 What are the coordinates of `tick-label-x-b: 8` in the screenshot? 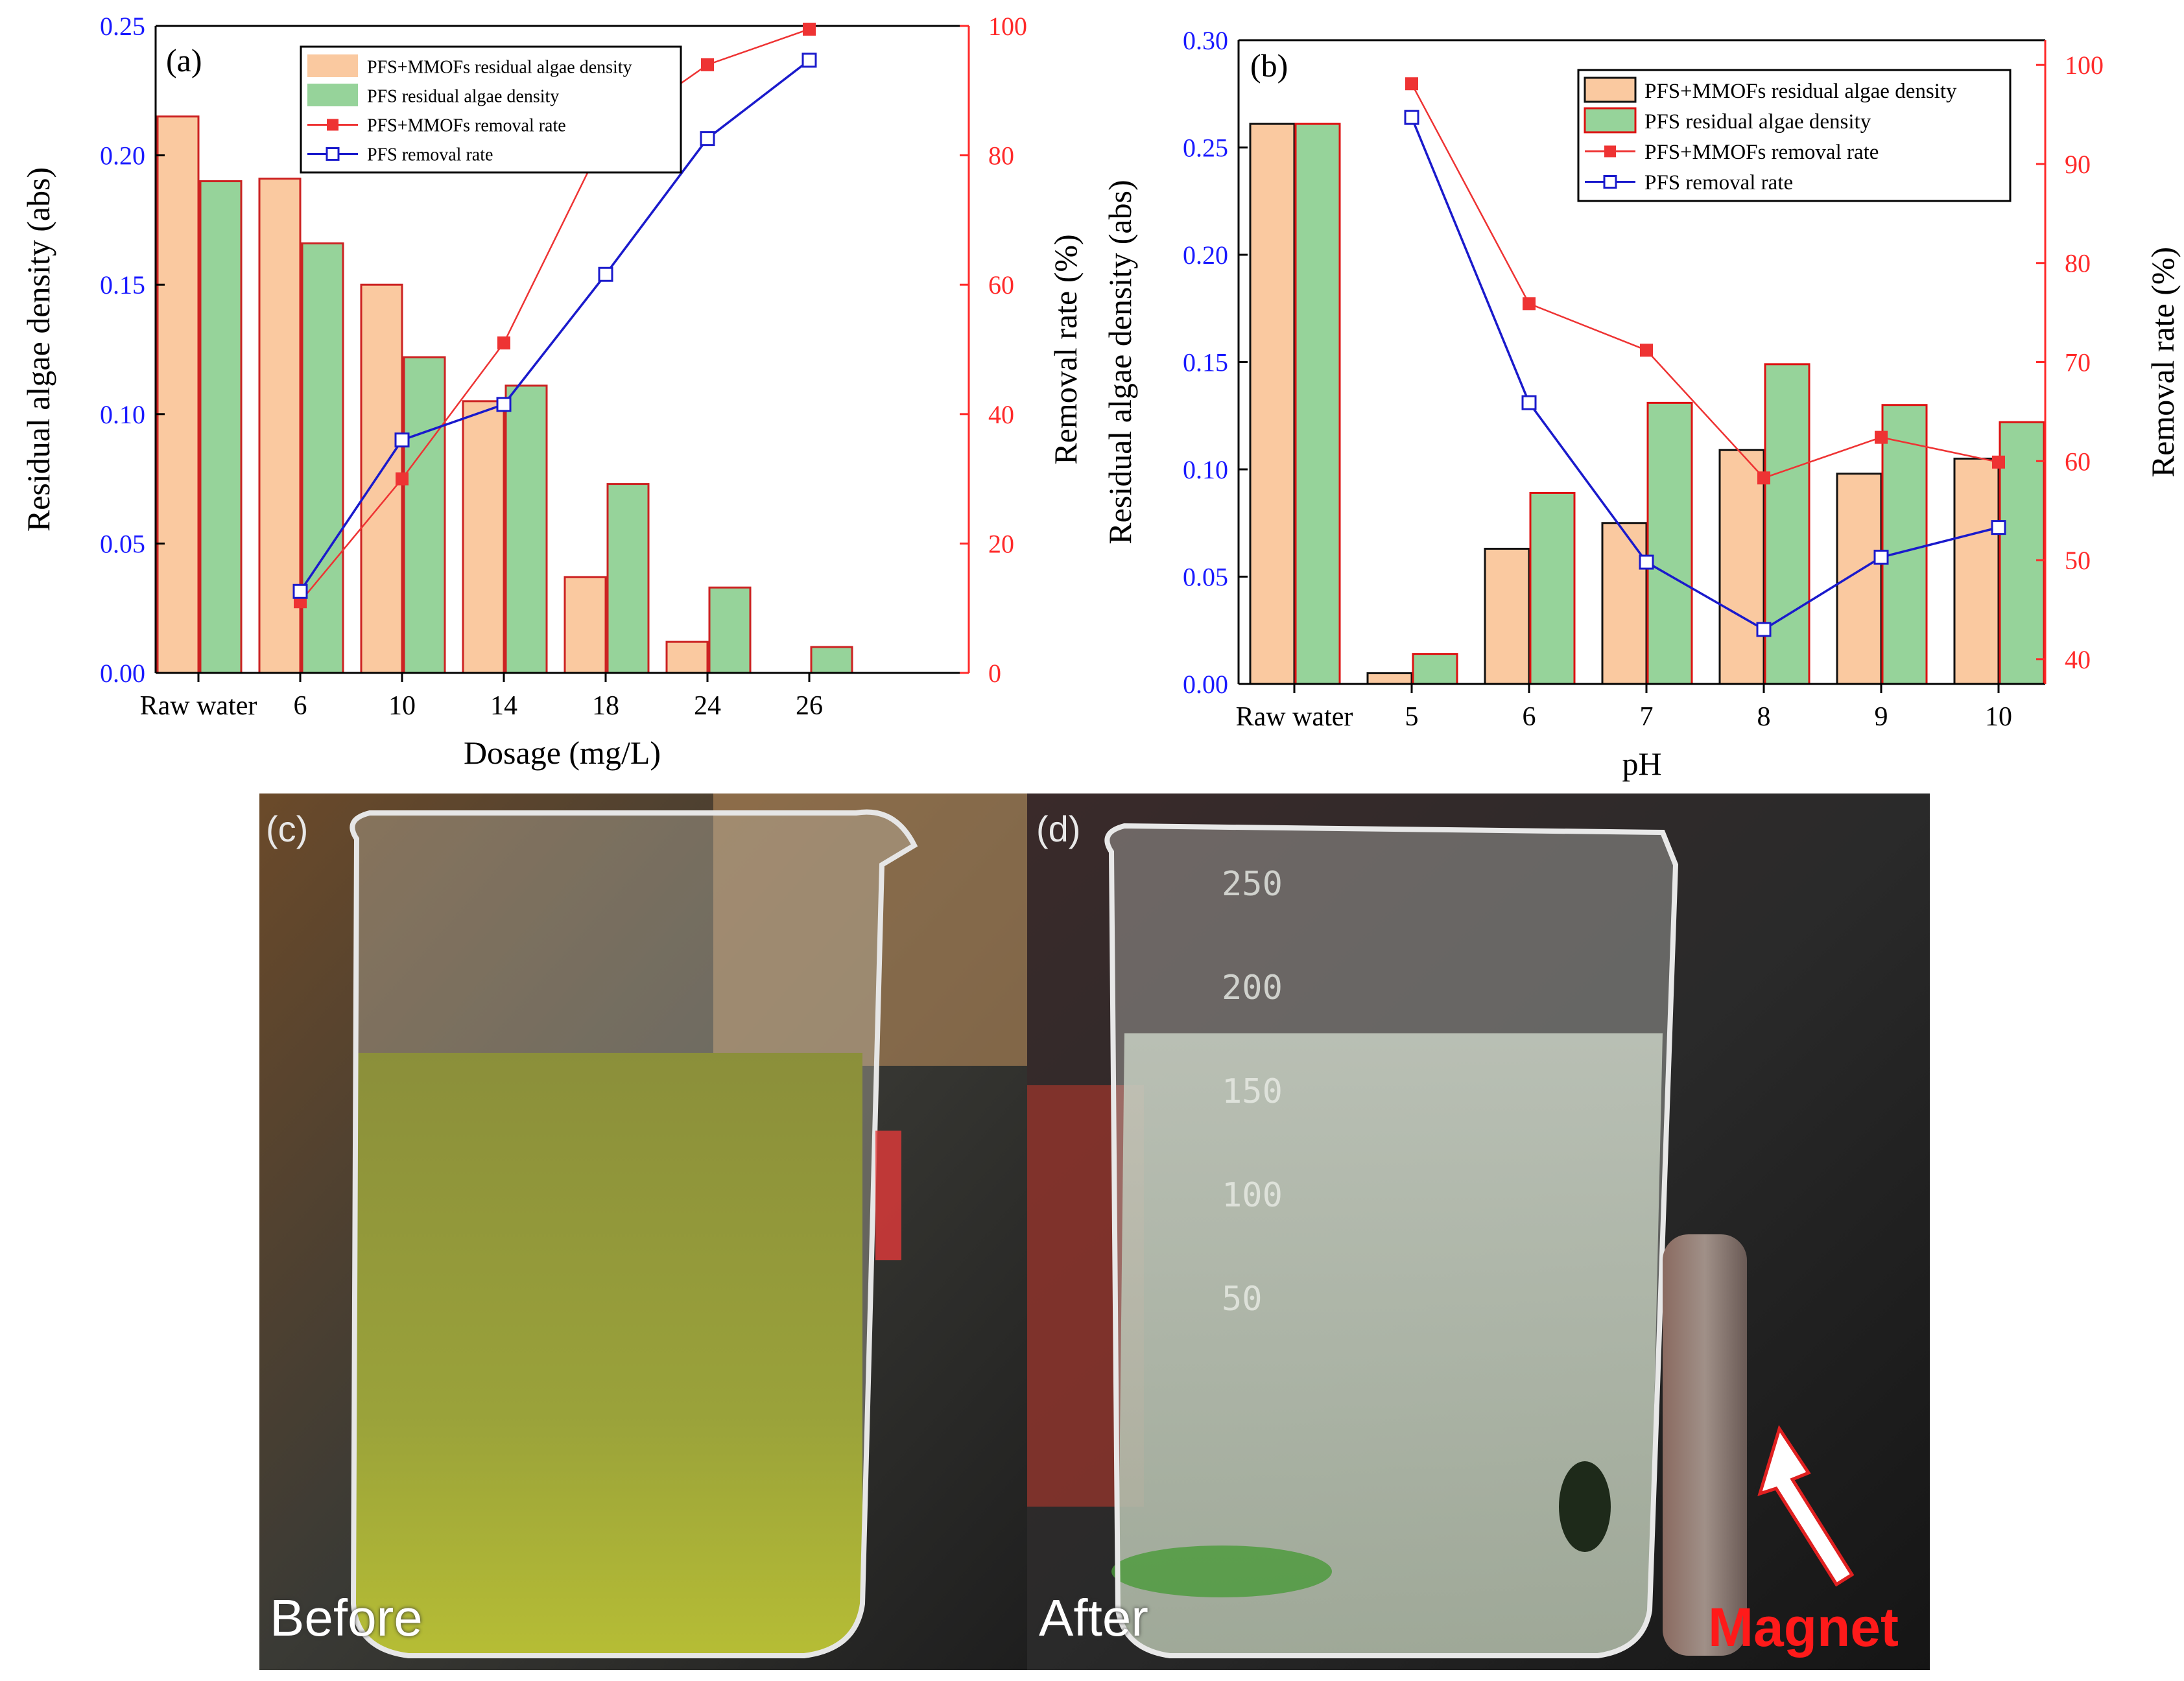 It's located at (1764, 717).